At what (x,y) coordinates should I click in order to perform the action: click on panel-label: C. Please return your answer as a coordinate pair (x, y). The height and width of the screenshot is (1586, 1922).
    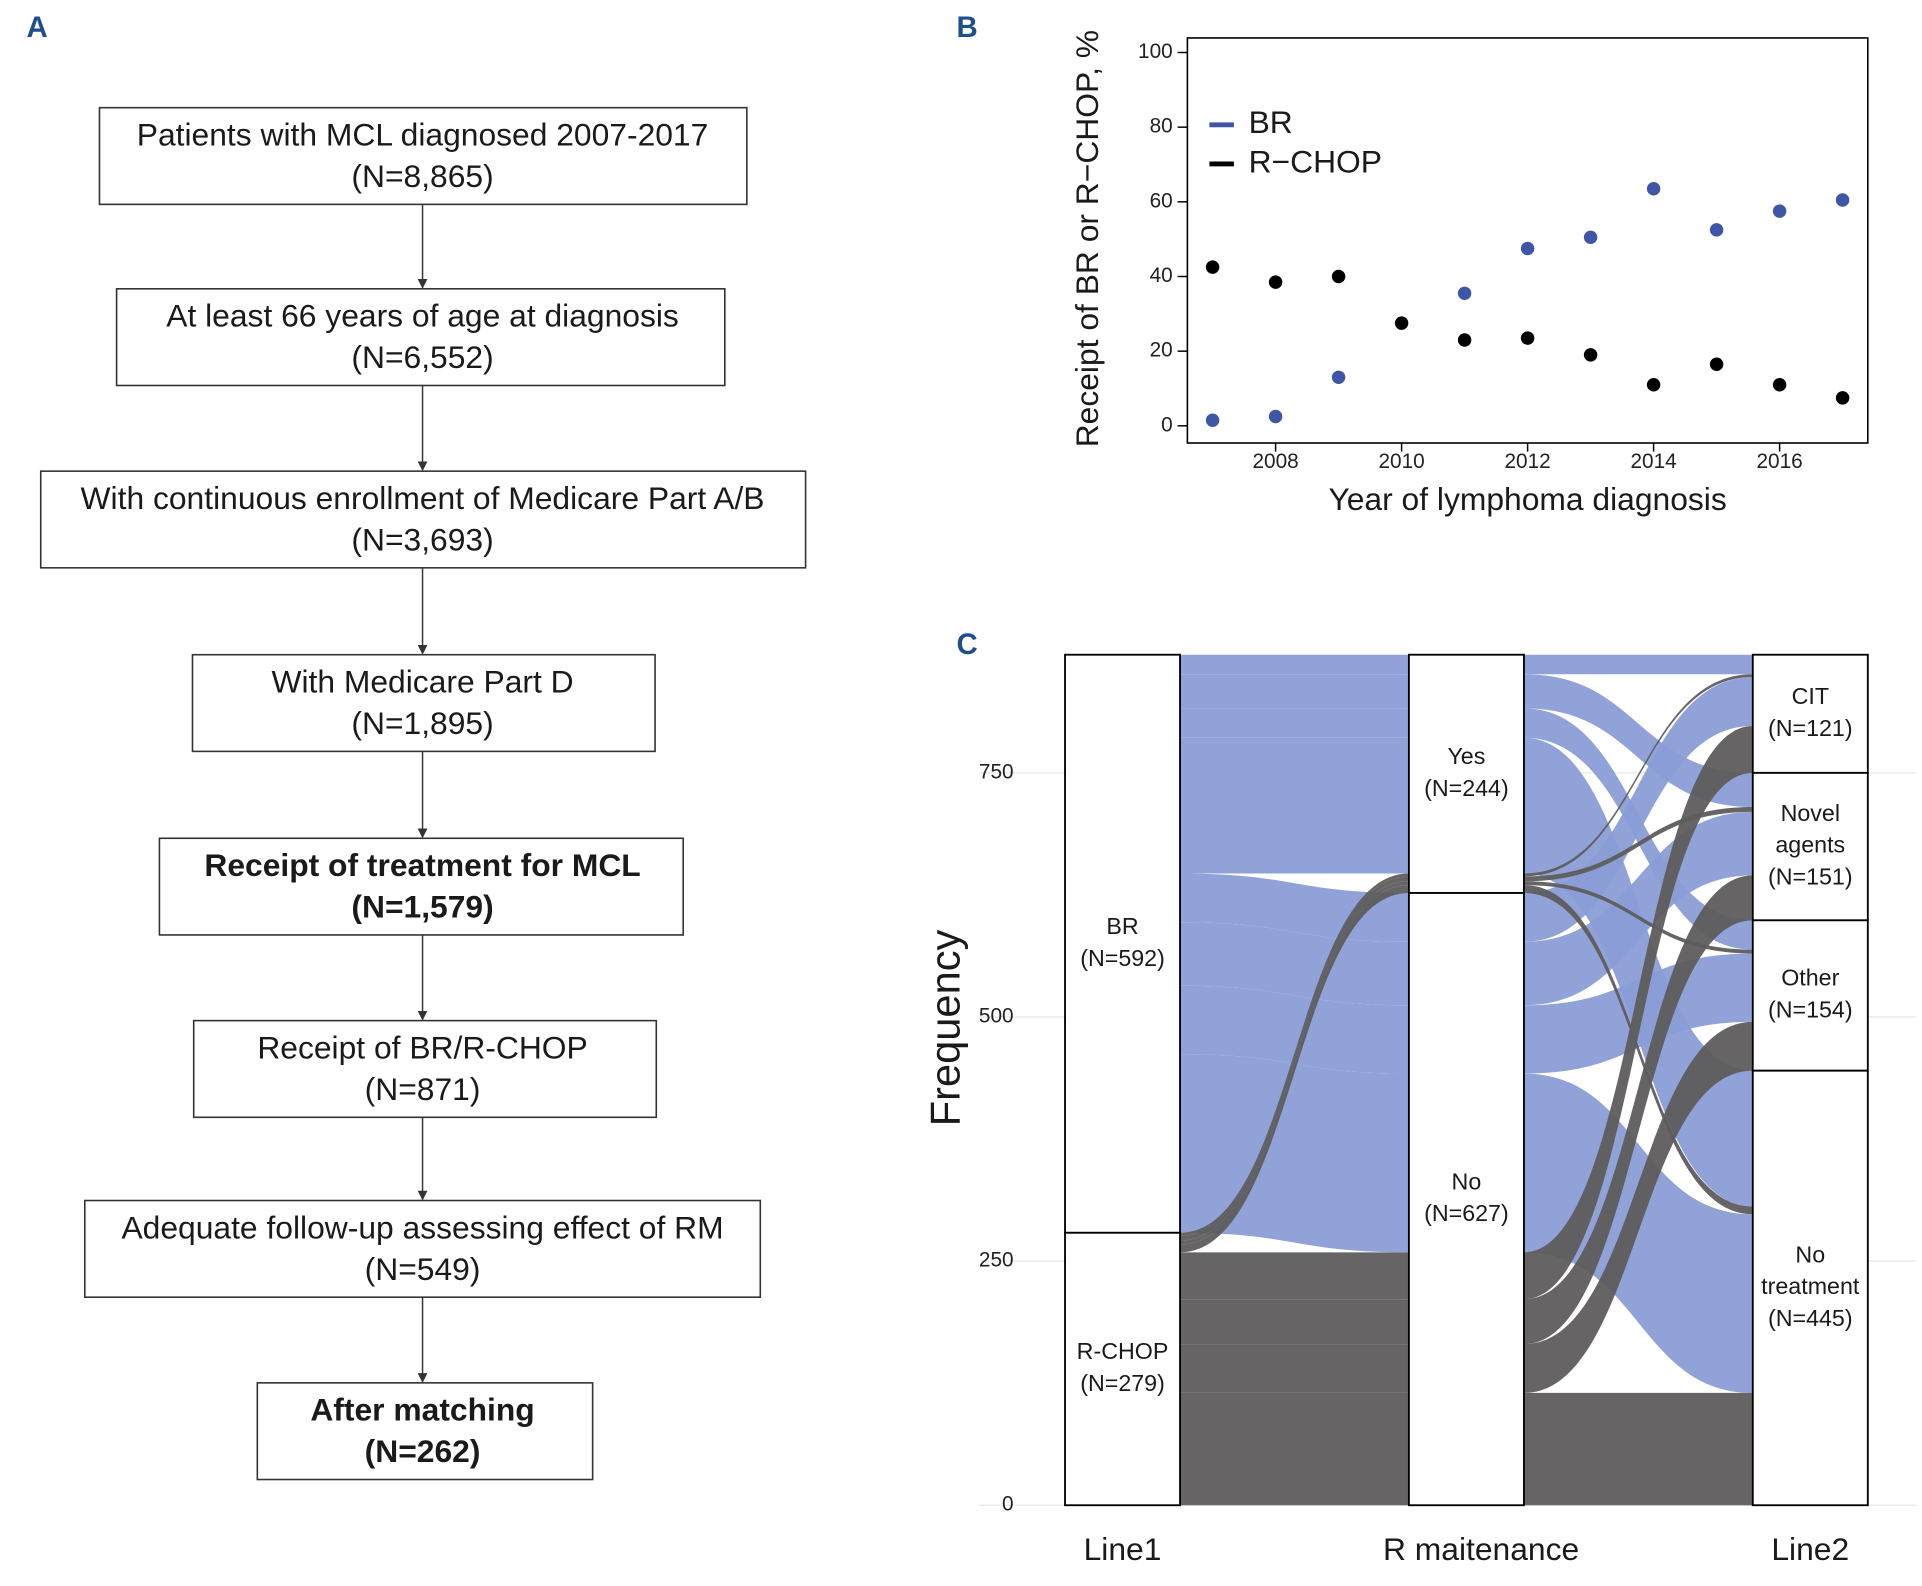
    Looking at the image, I should click on (967, 644).